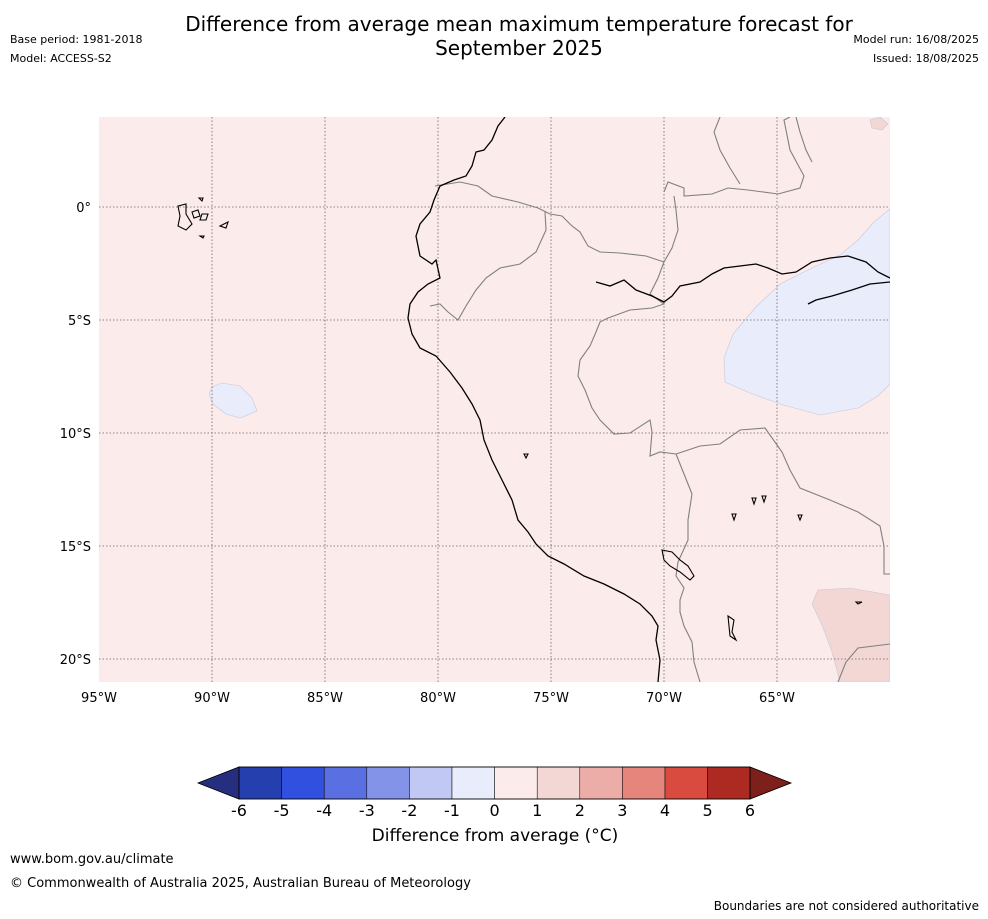 This screenshot has width=988, height=919. What do you see at coordinates (99, 698) in the screenshot?
I see `lon-tick-label: 95°W` at bounding box center [99, 698].